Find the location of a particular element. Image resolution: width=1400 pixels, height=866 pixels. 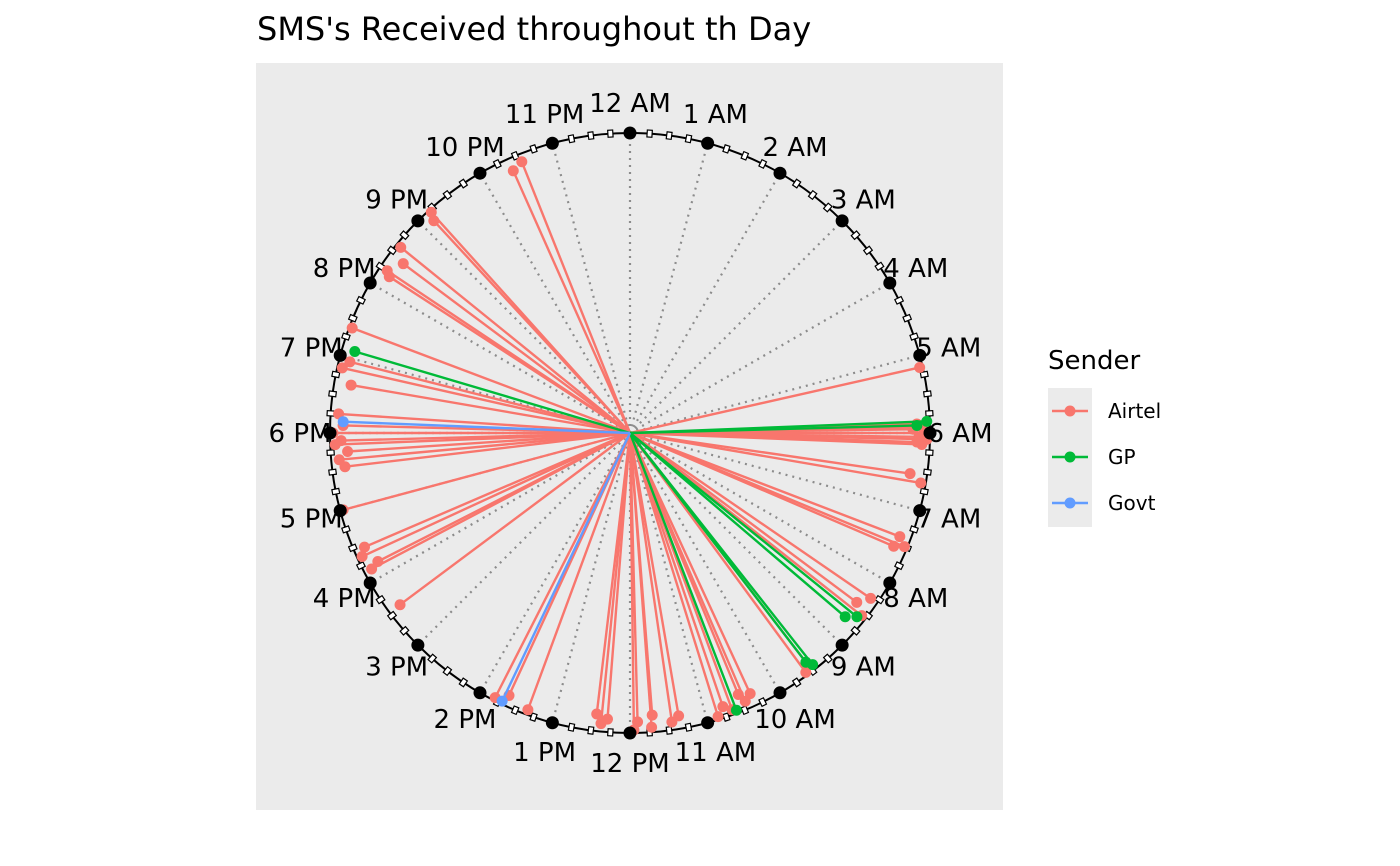

legend-label: GP is located at coordinates (1122, 457).